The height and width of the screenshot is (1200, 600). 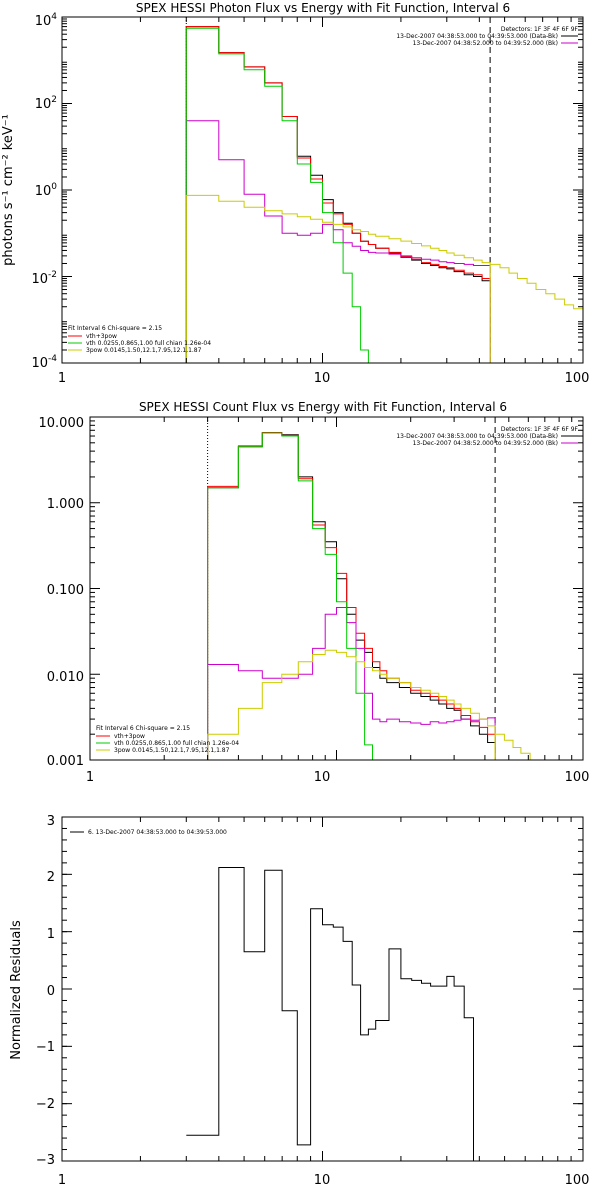 I want to click on y-tick-label-3: 3, so click(x=51, y=821).